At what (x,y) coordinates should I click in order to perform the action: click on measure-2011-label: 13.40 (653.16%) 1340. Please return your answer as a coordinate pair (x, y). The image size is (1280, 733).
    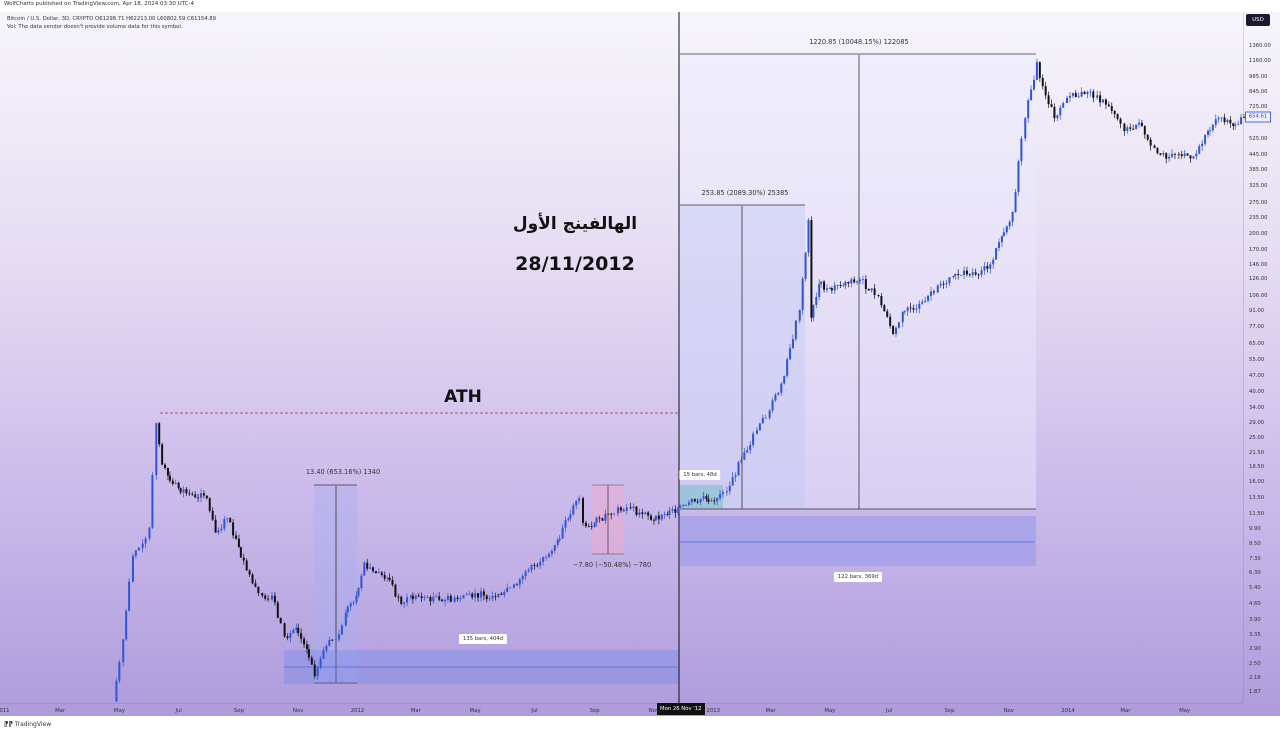
    Looking at the image, I should click on (343, 472).